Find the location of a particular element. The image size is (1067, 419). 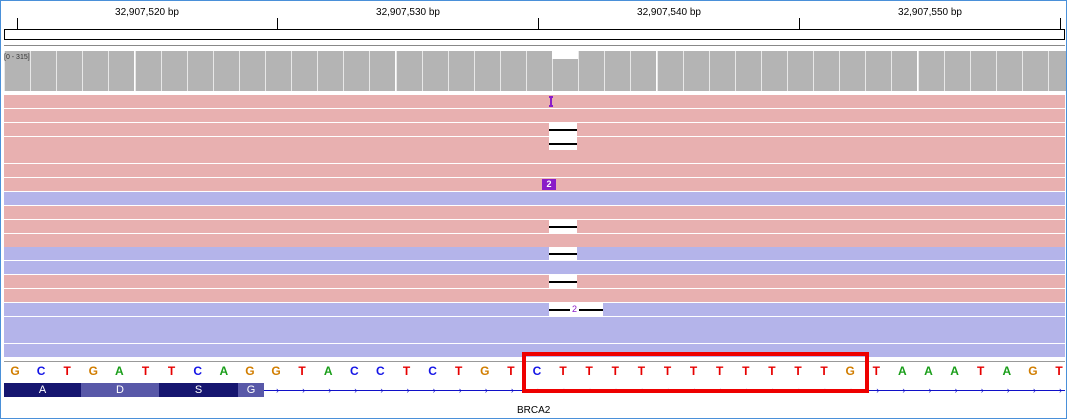

insertion-marker is located at coordinates (551, 101).